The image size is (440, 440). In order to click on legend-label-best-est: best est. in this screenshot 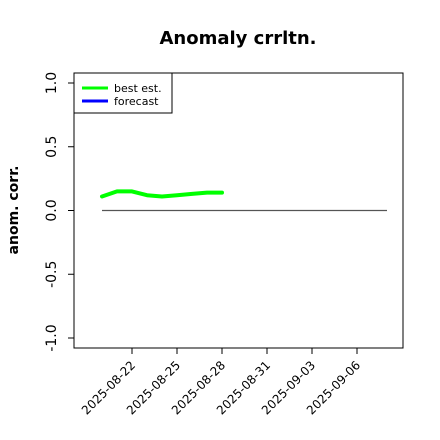, I will do `click(138, 88)`.